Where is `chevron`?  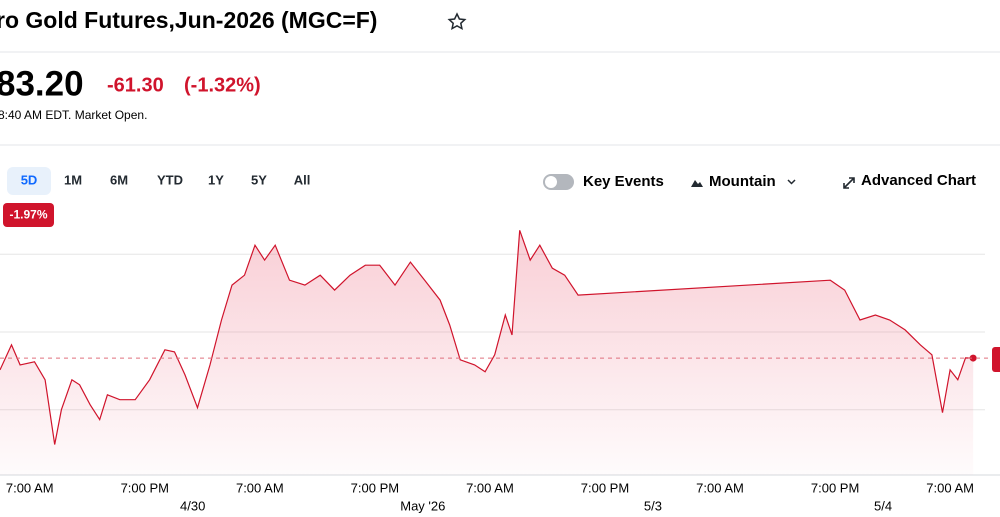
chevron is located at coordinates (791, 182).